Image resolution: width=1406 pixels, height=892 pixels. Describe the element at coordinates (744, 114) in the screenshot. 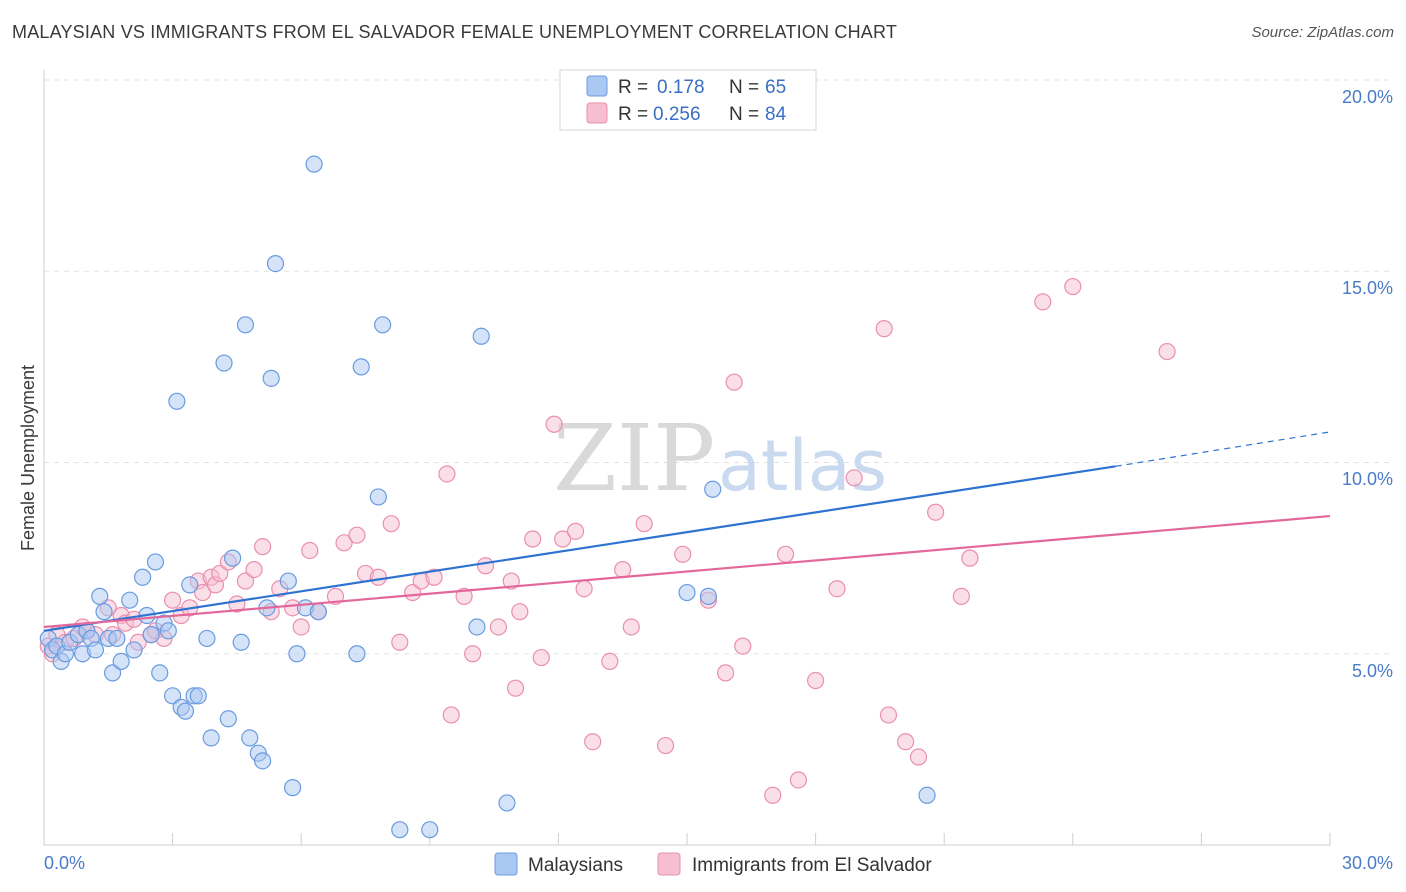

I see `legend-n-label-2: N =` at that location.